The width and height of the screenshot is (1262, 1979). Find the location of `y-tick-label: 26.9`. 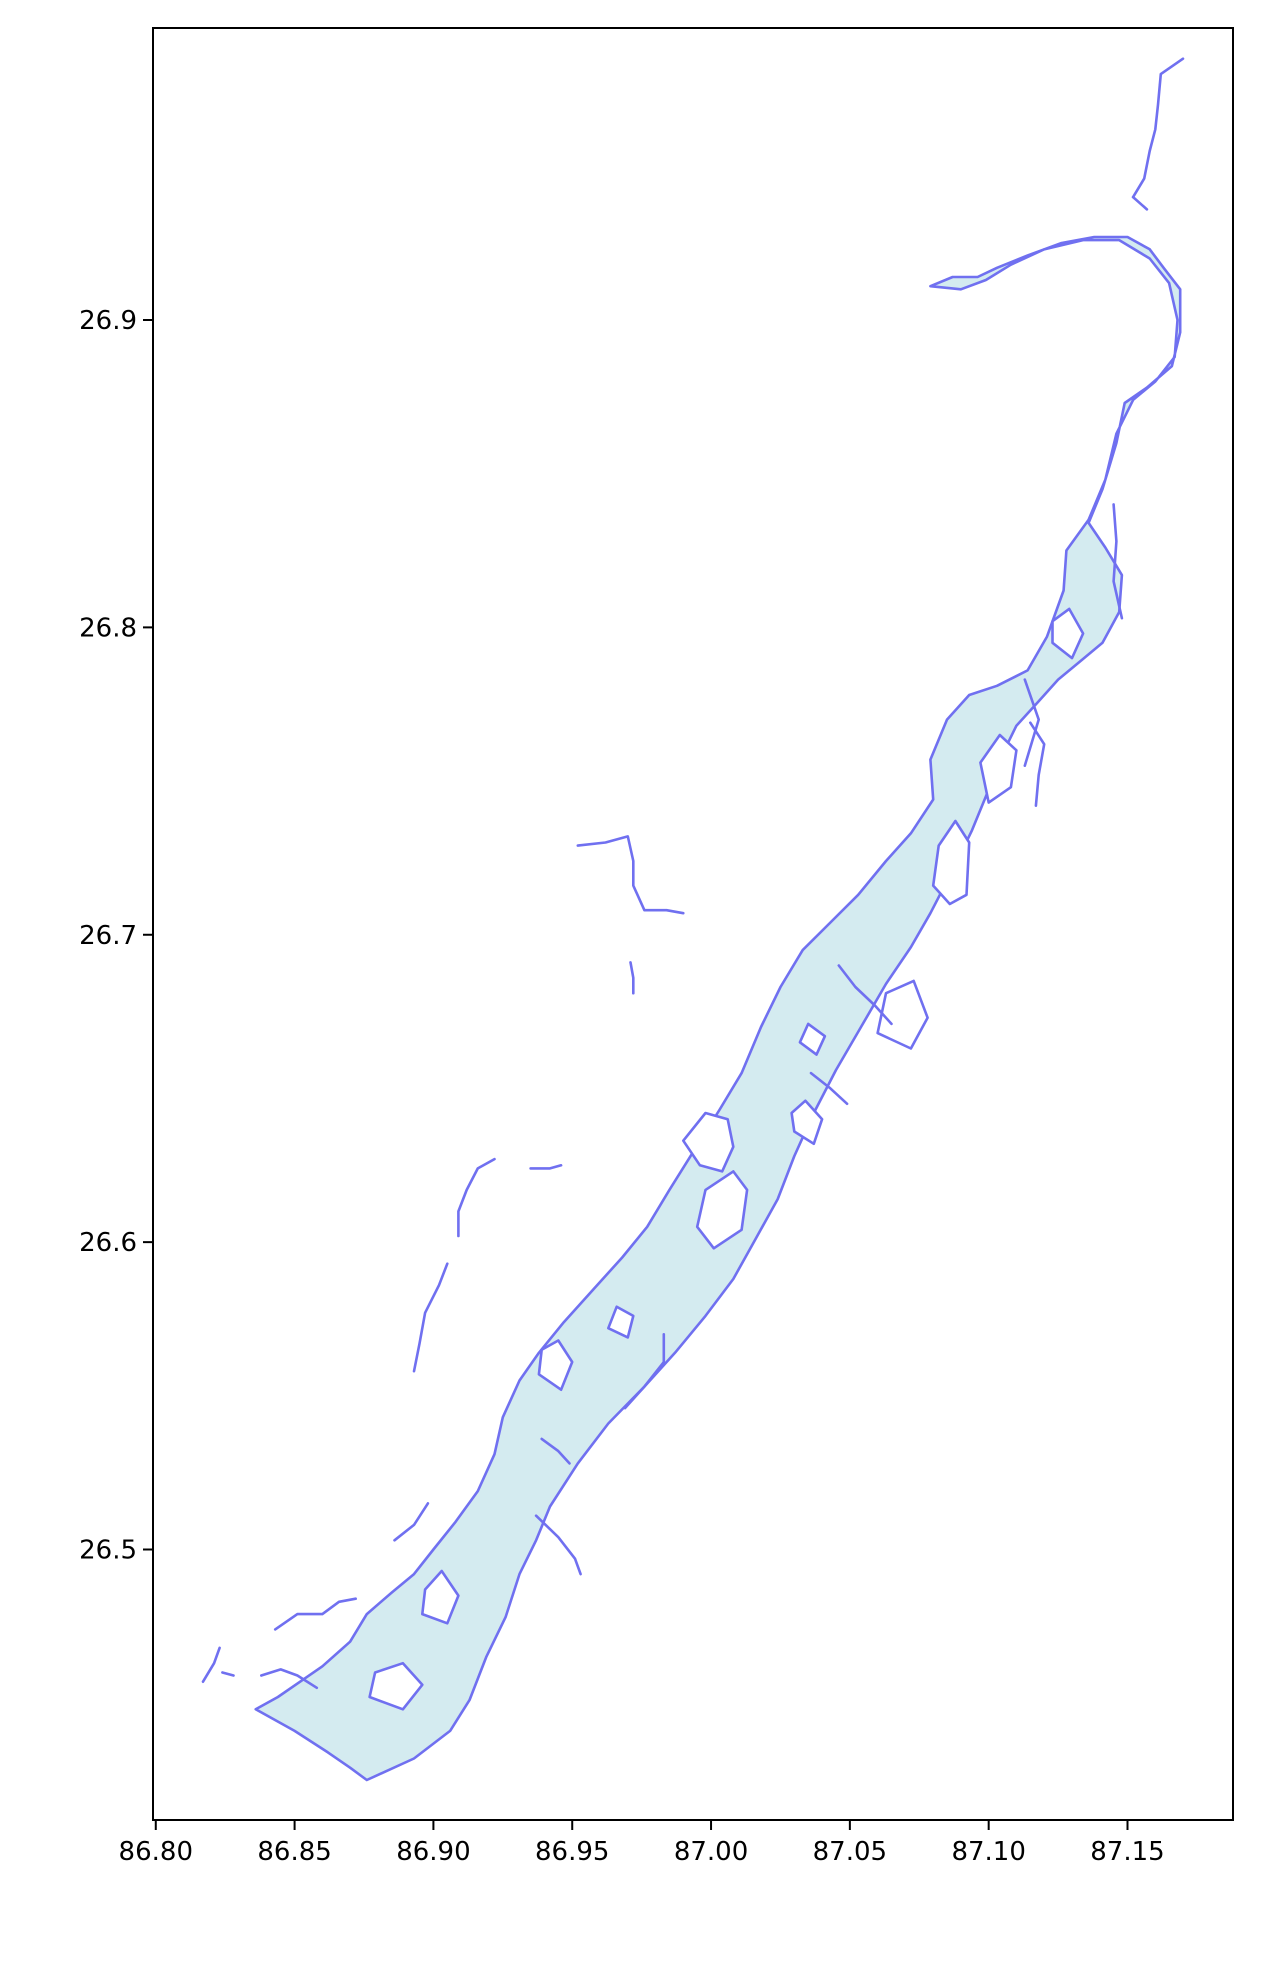

y-tick-label: 26.9 is located at coordinates (108, 321).